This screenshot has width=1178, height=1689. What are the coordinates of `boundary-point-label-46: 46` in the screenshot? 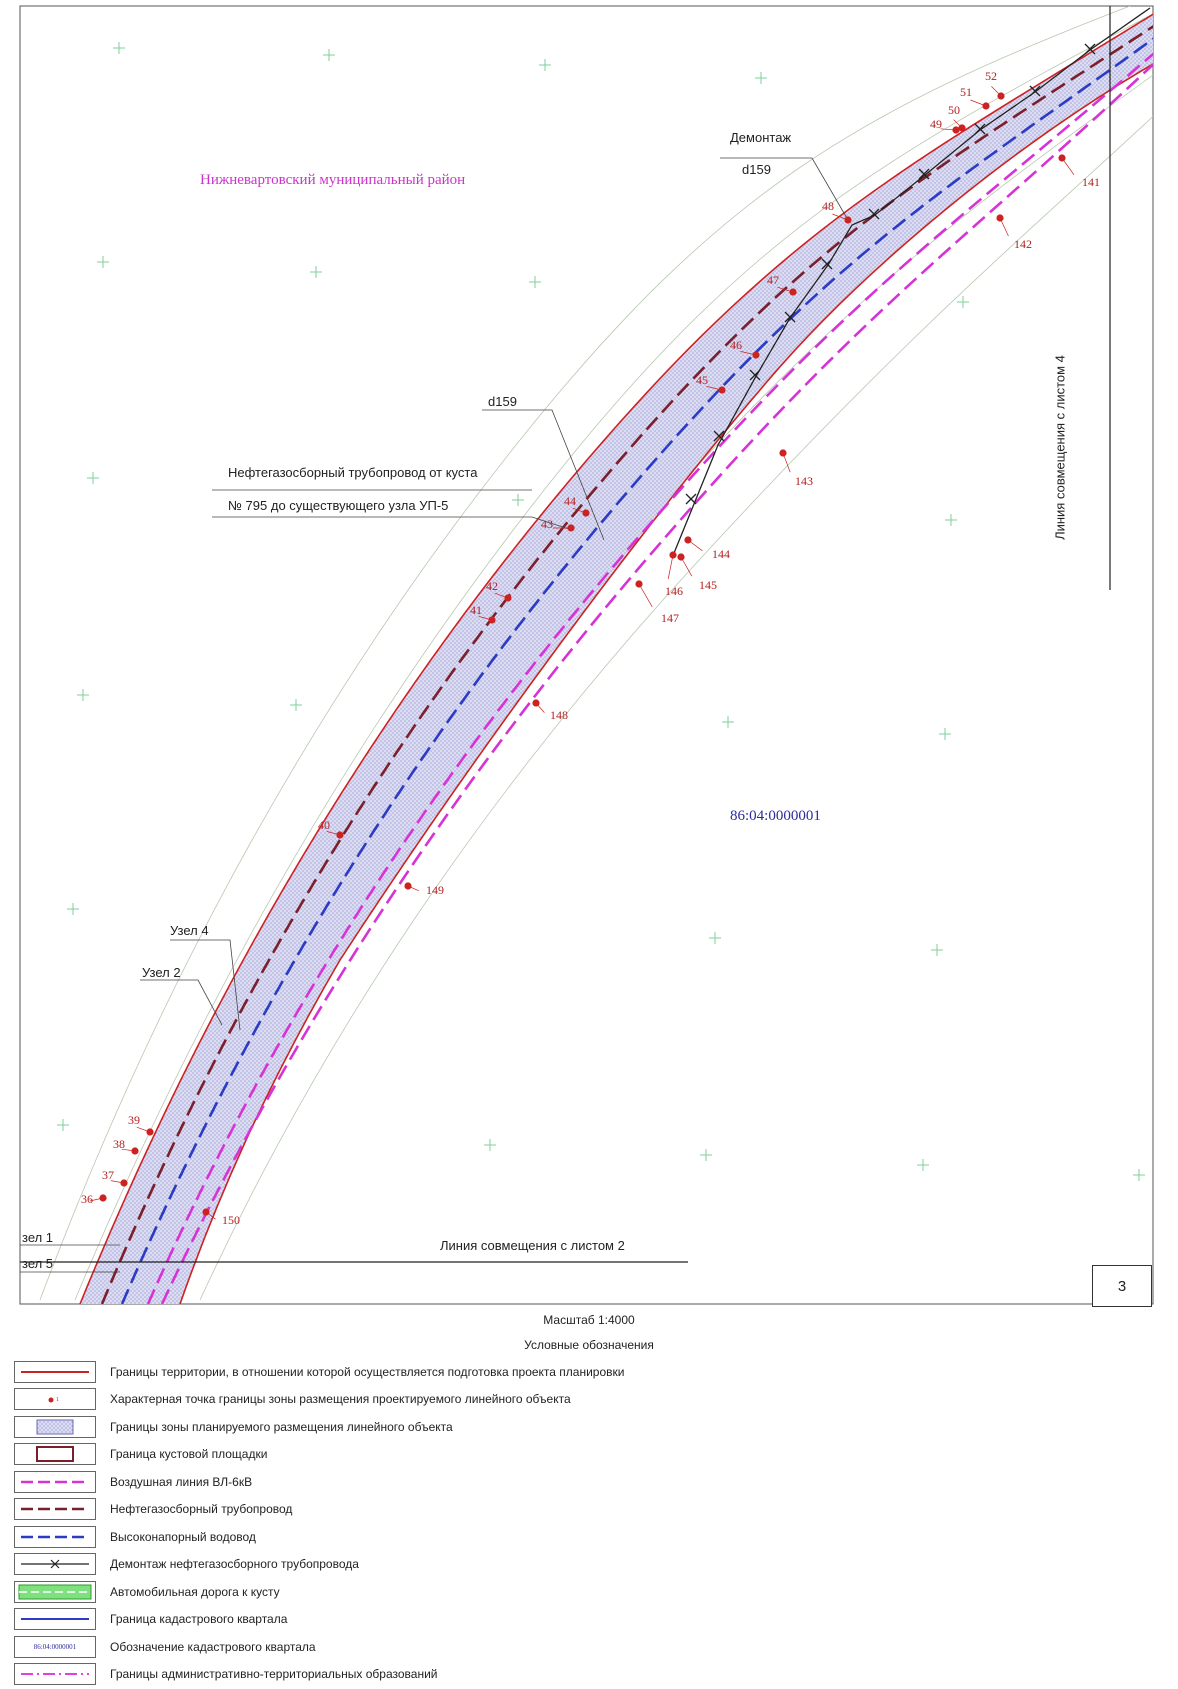 It's located at (736, 345).